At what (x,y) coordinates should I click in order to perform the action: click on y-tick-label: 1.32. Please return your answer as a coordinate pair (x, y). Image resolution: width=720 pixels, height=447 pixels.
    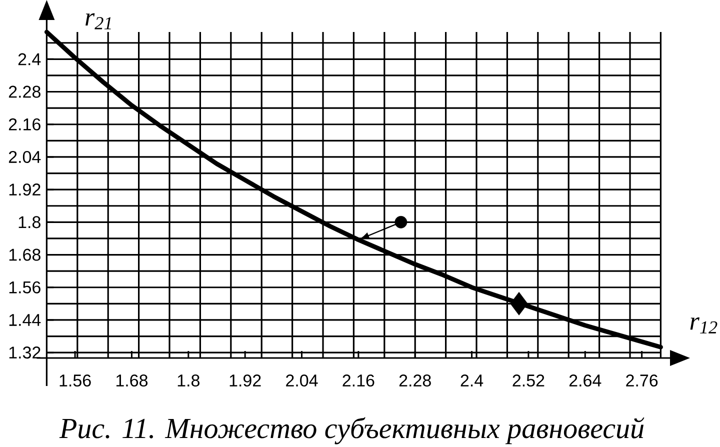
    Looking at the image, I should click on (24, 352).